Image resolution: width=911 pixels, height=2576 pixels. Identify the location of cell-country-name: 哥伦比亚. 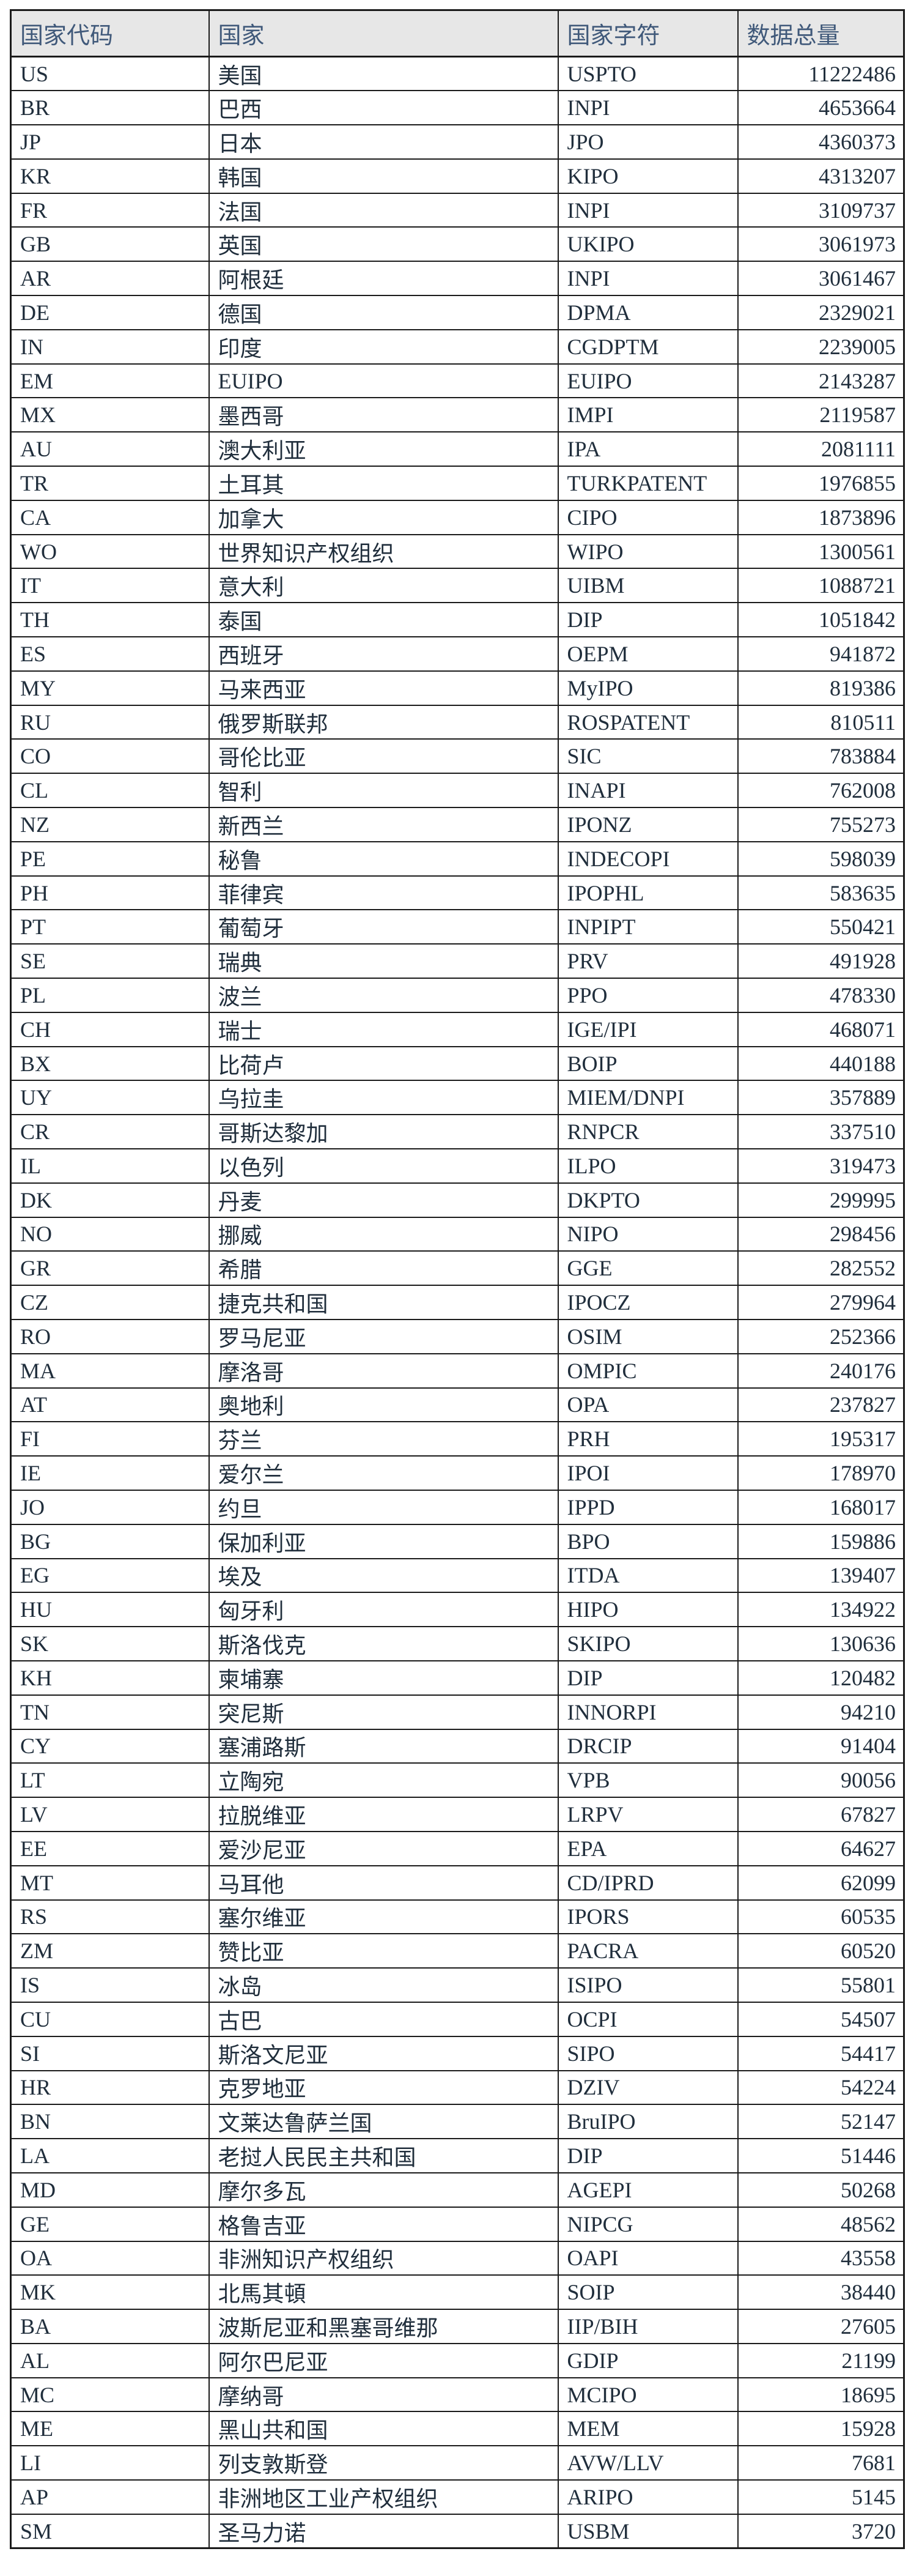
(383, 756).